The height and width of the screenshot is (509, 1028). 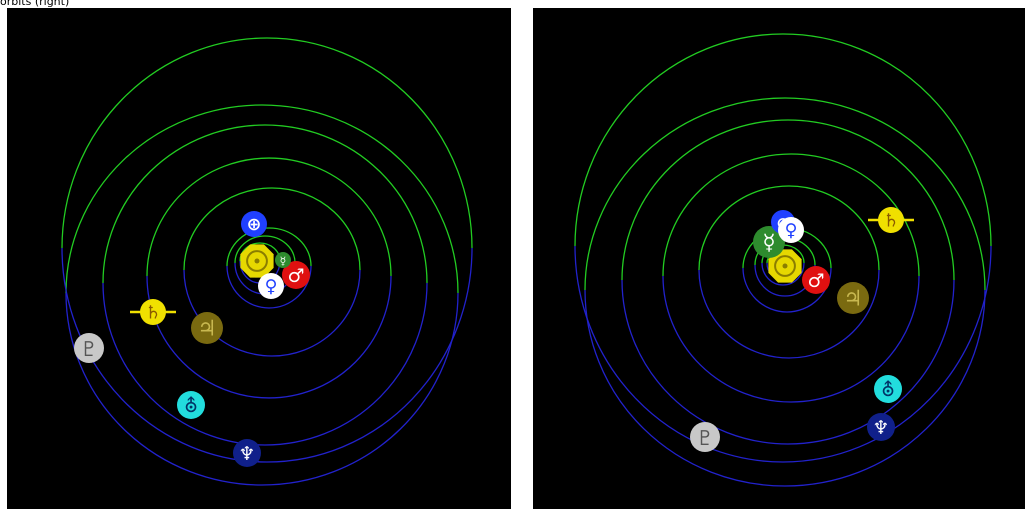 I want to click on orbit-4-far-arc, so click(x=269, y=247).